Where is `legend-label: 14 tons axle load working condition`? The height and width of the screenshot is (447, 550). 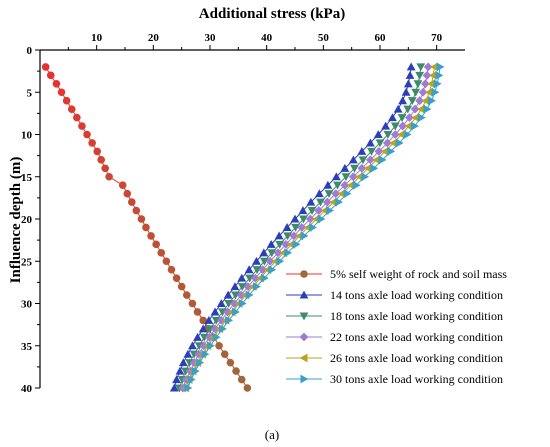
legend-label: 14 tons axle load working condition is located at coordinates (416, 295).